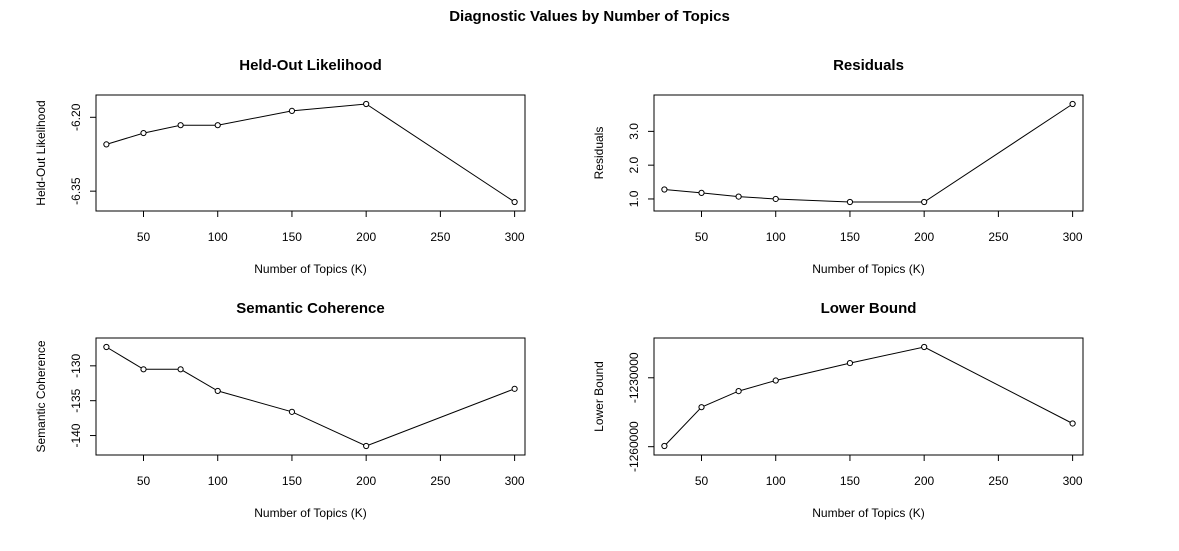  Describe the element at coordinates (869, 308) in the screenshot. I see `panel-title: Lower Bound` at that location.